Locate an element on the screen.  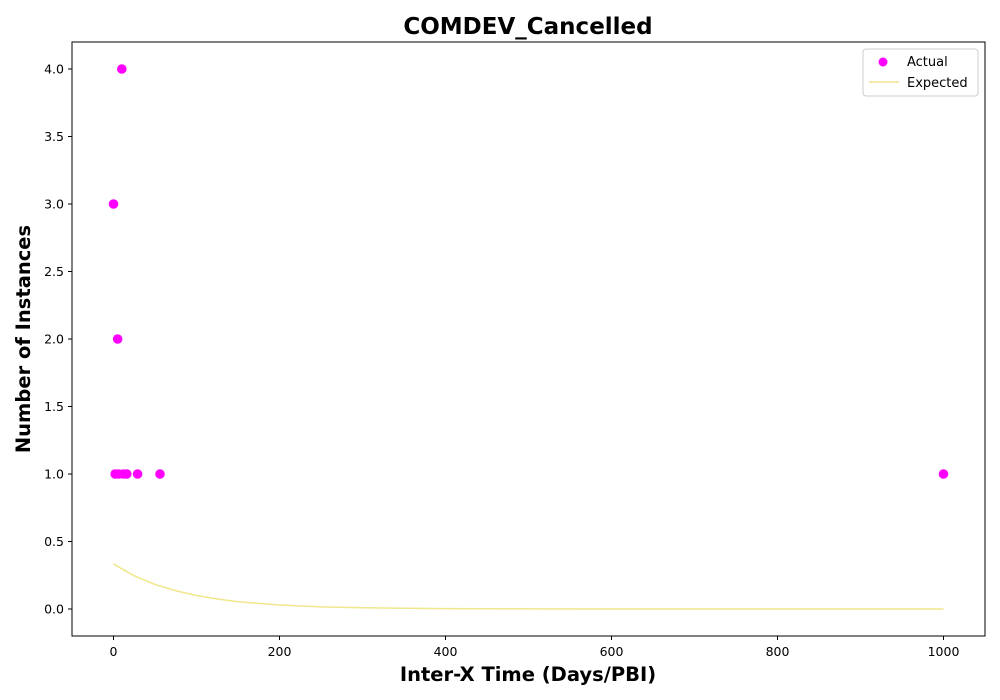
y-tick-label: 2.0 is located at coordinates (54, 339).